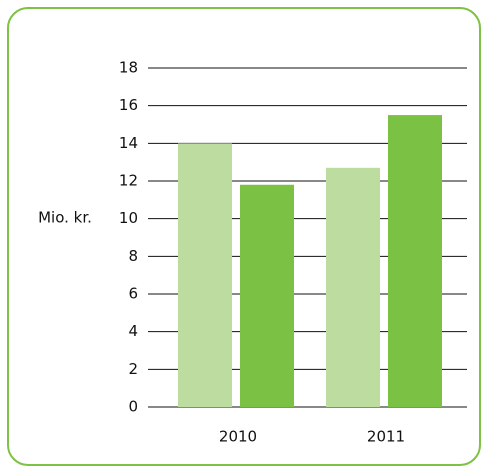 The width and height of the screenshot is (489, 473). I want to click on y-tick-label: 10, so click(128, 218).